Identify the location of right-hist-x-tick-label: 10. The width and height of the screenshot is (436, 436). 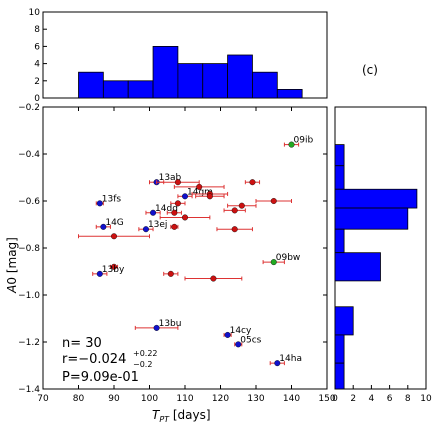
(426, 399).